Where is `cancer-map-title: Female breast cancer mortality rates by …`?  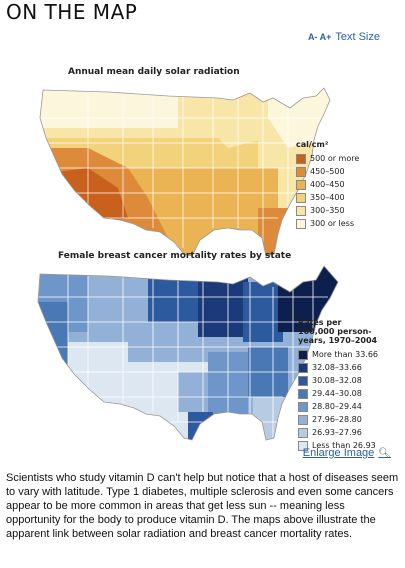
cancer-map-title: Female breast cancer mortality rates by … is located at coordinates (175, 256).